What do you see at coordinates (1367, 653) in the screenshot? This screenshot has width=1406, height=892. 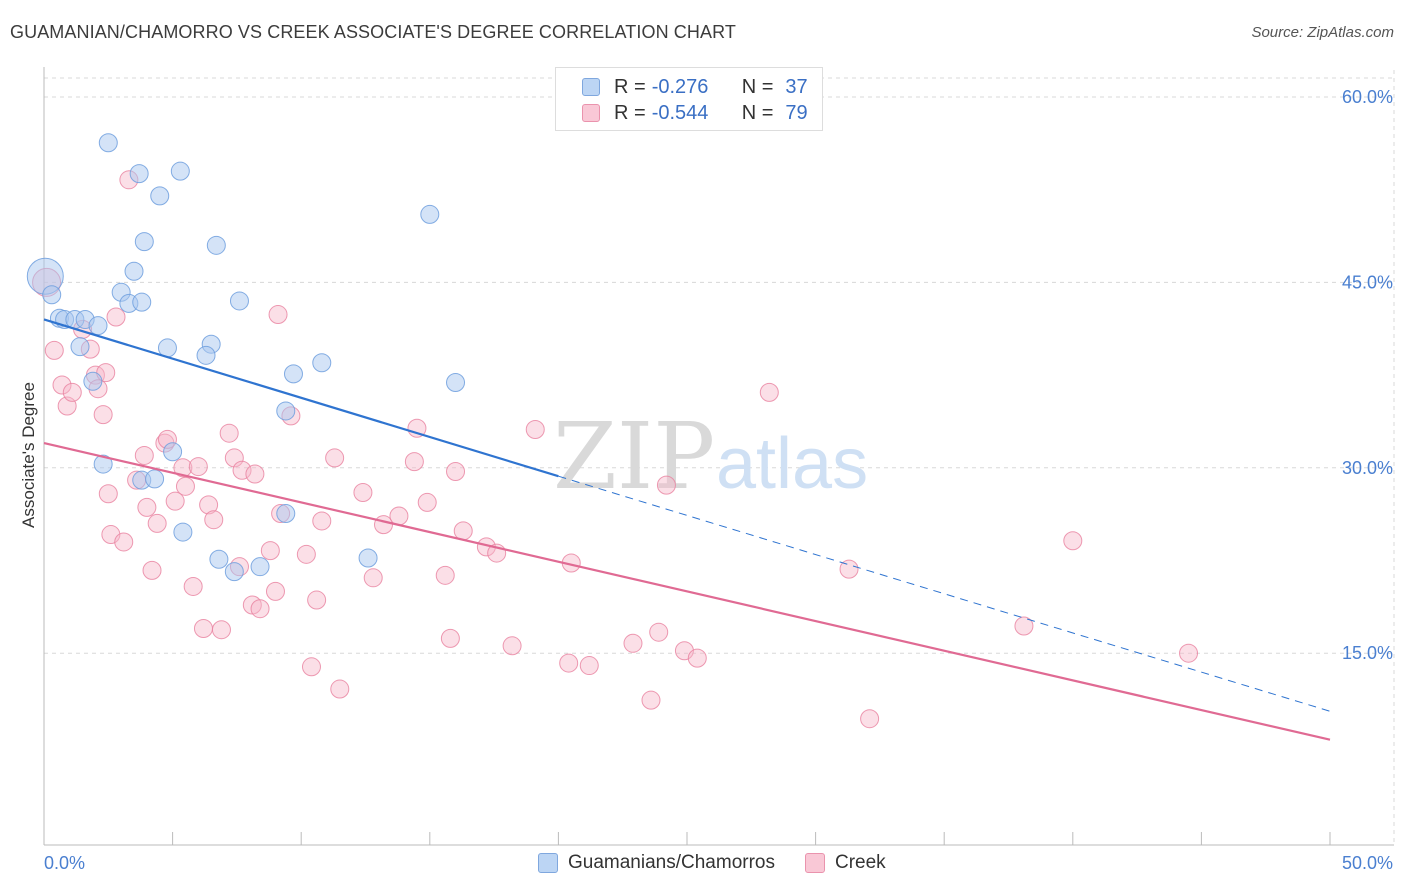 I see `y-tick-label: 15.0%` at bounding box center [1367, 653].